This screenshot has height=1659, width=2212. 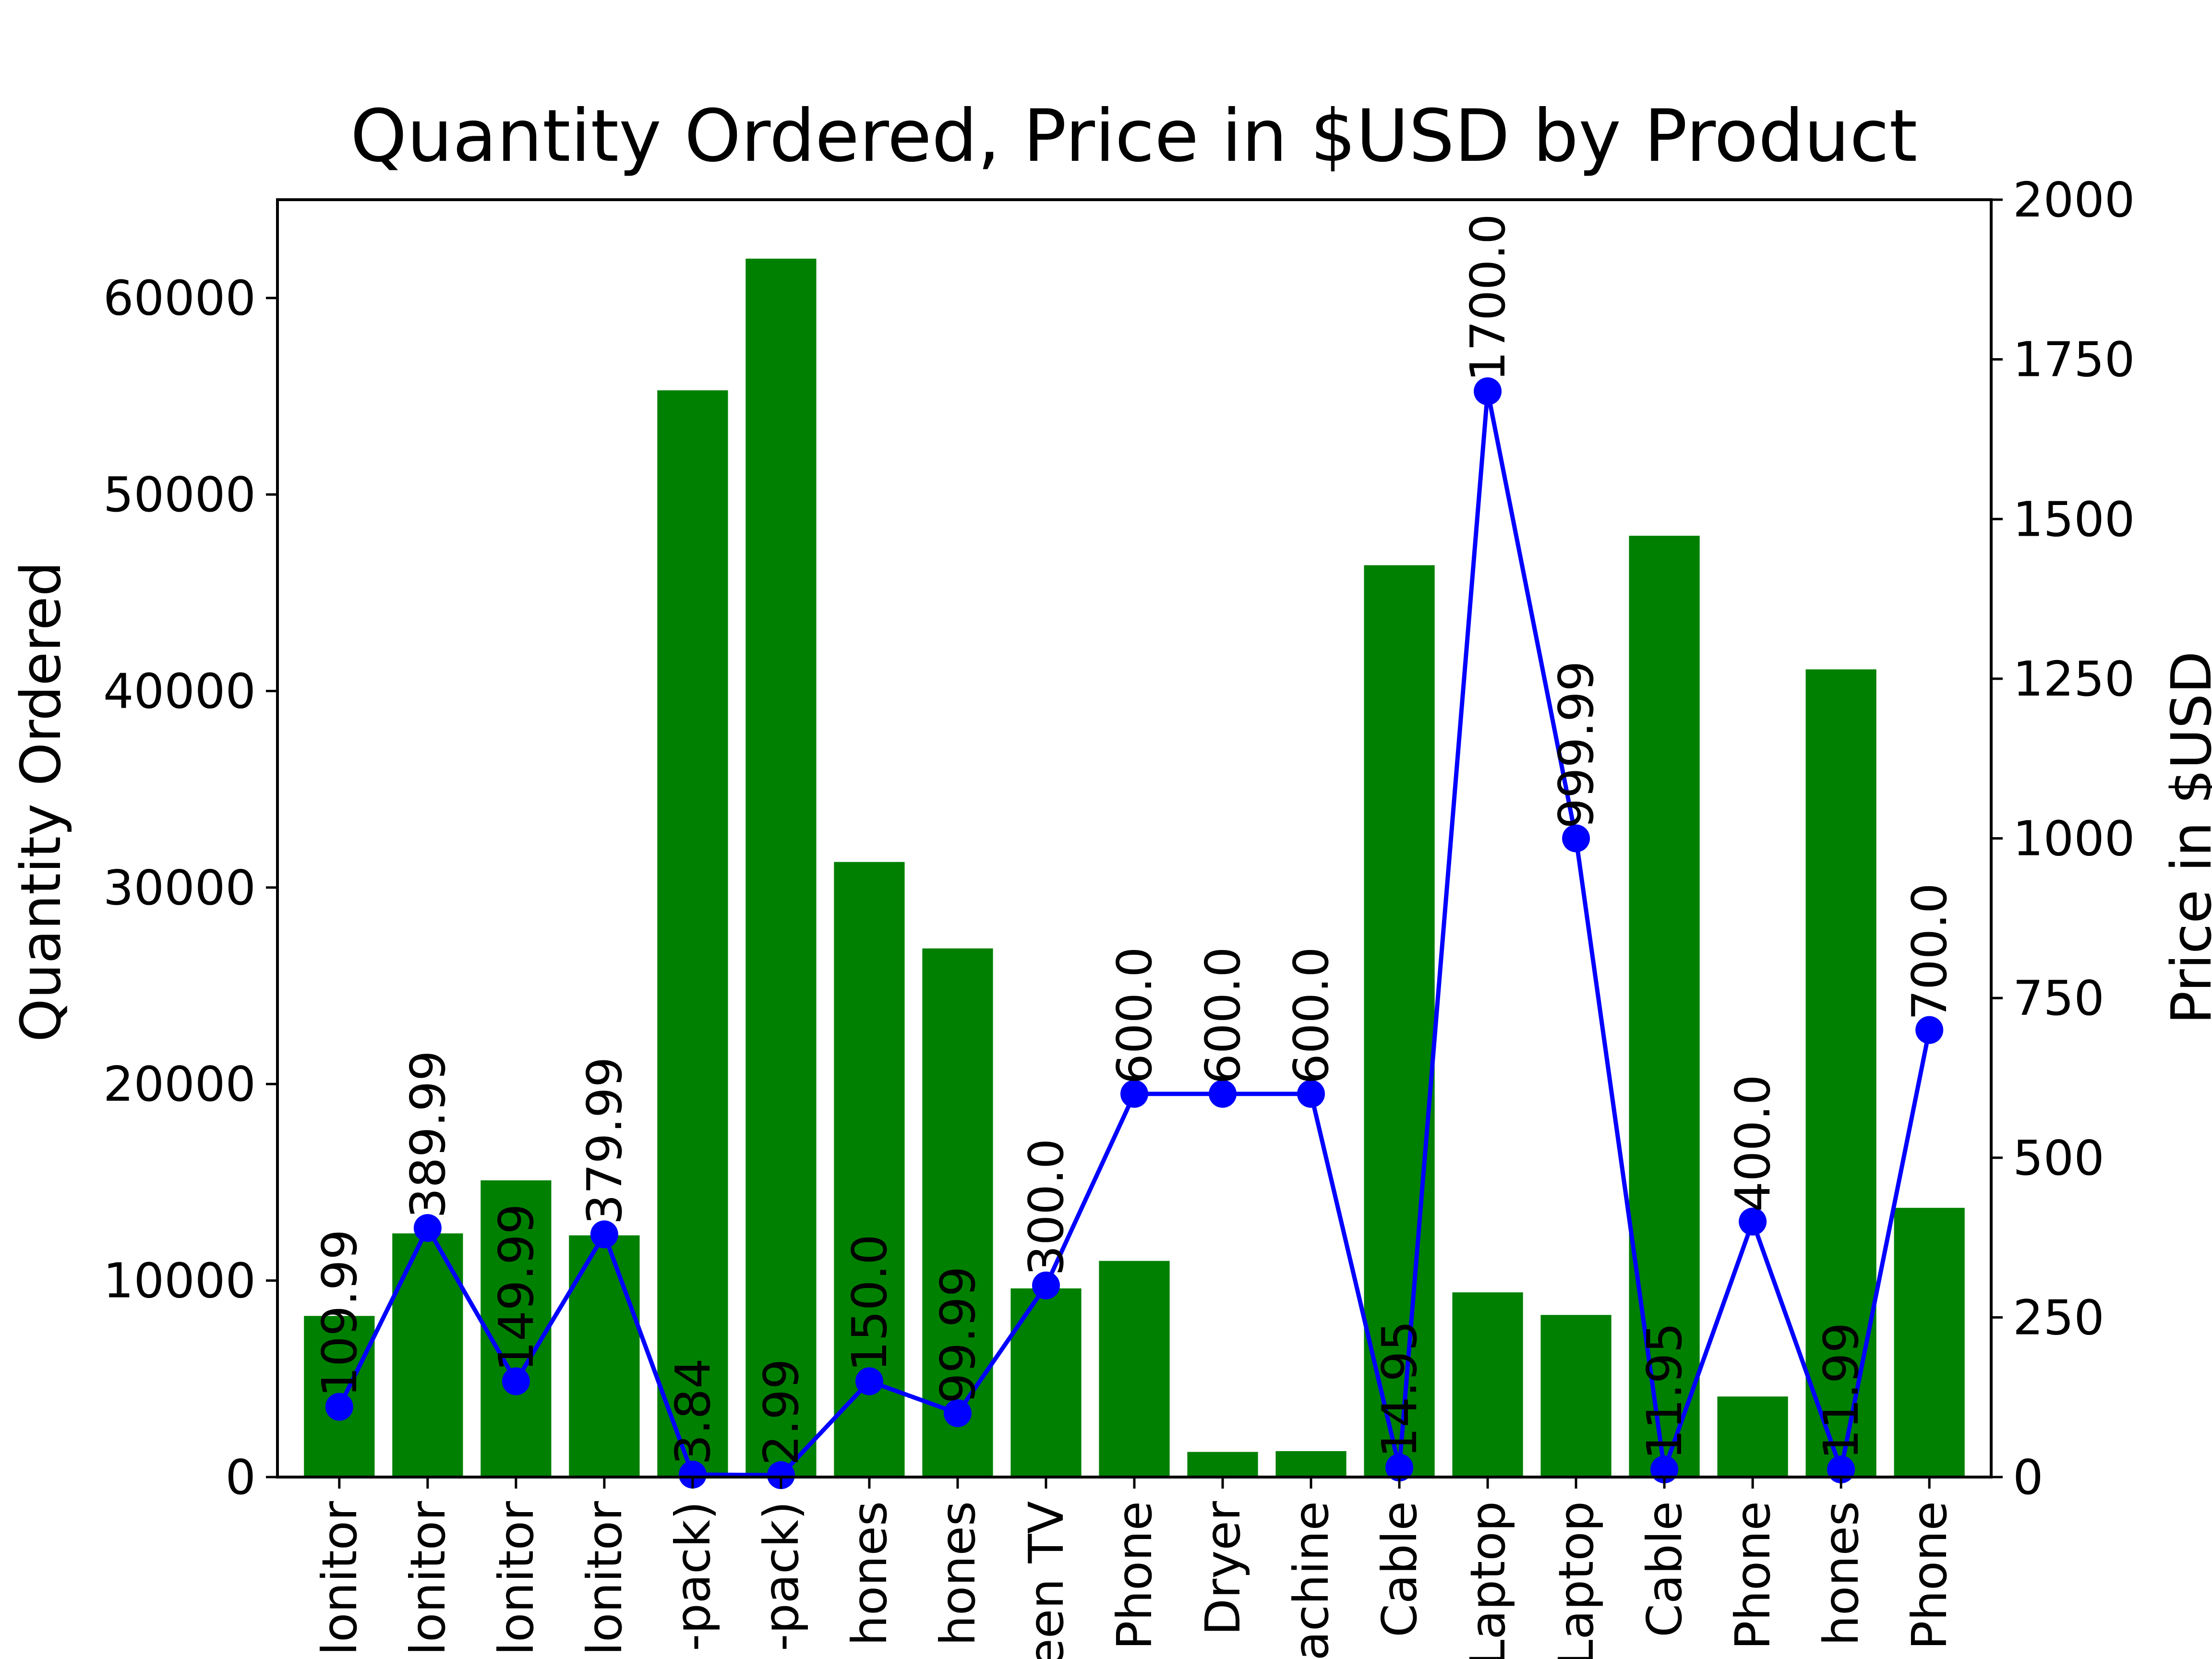 What do you see at coordinates (428, 1134) in the screenshot?
I see `price-data-label: 389.99` at bounding box center [428, 1134].